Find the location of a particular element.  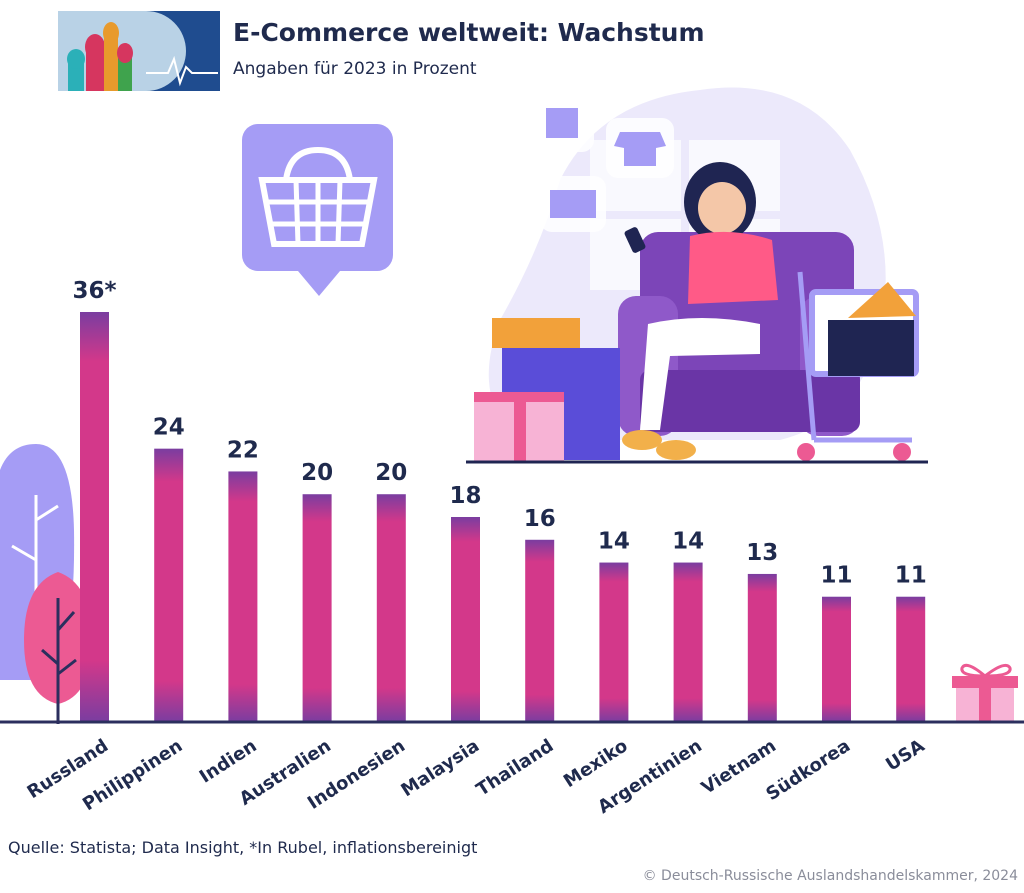

value-label: 16 is located at coordinates (540, 519).